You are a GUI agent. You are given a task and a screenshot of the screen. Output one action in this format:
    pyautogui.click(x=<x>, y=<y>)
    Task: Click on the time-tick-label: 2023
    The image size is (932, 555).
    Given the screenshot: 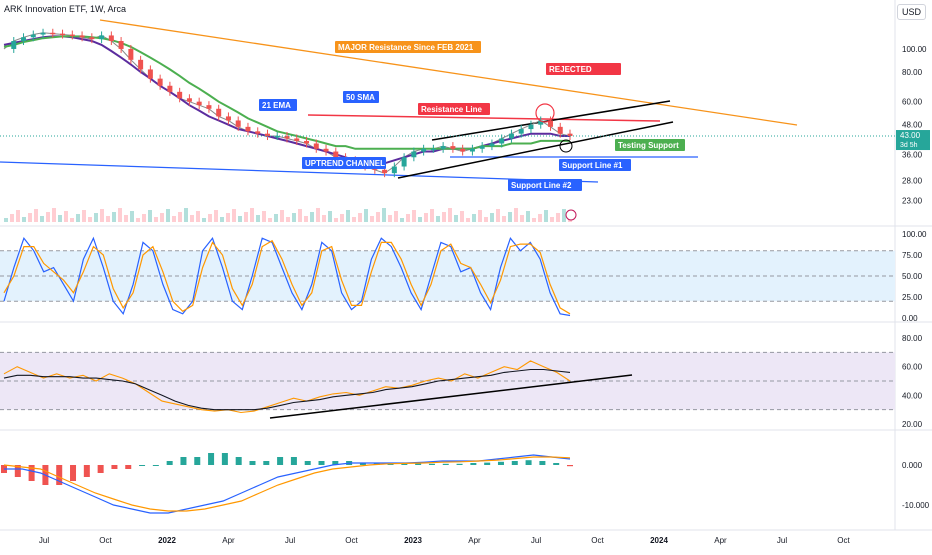 What is the action you would take?
    pyautogui.click(x=413, y=540)
    